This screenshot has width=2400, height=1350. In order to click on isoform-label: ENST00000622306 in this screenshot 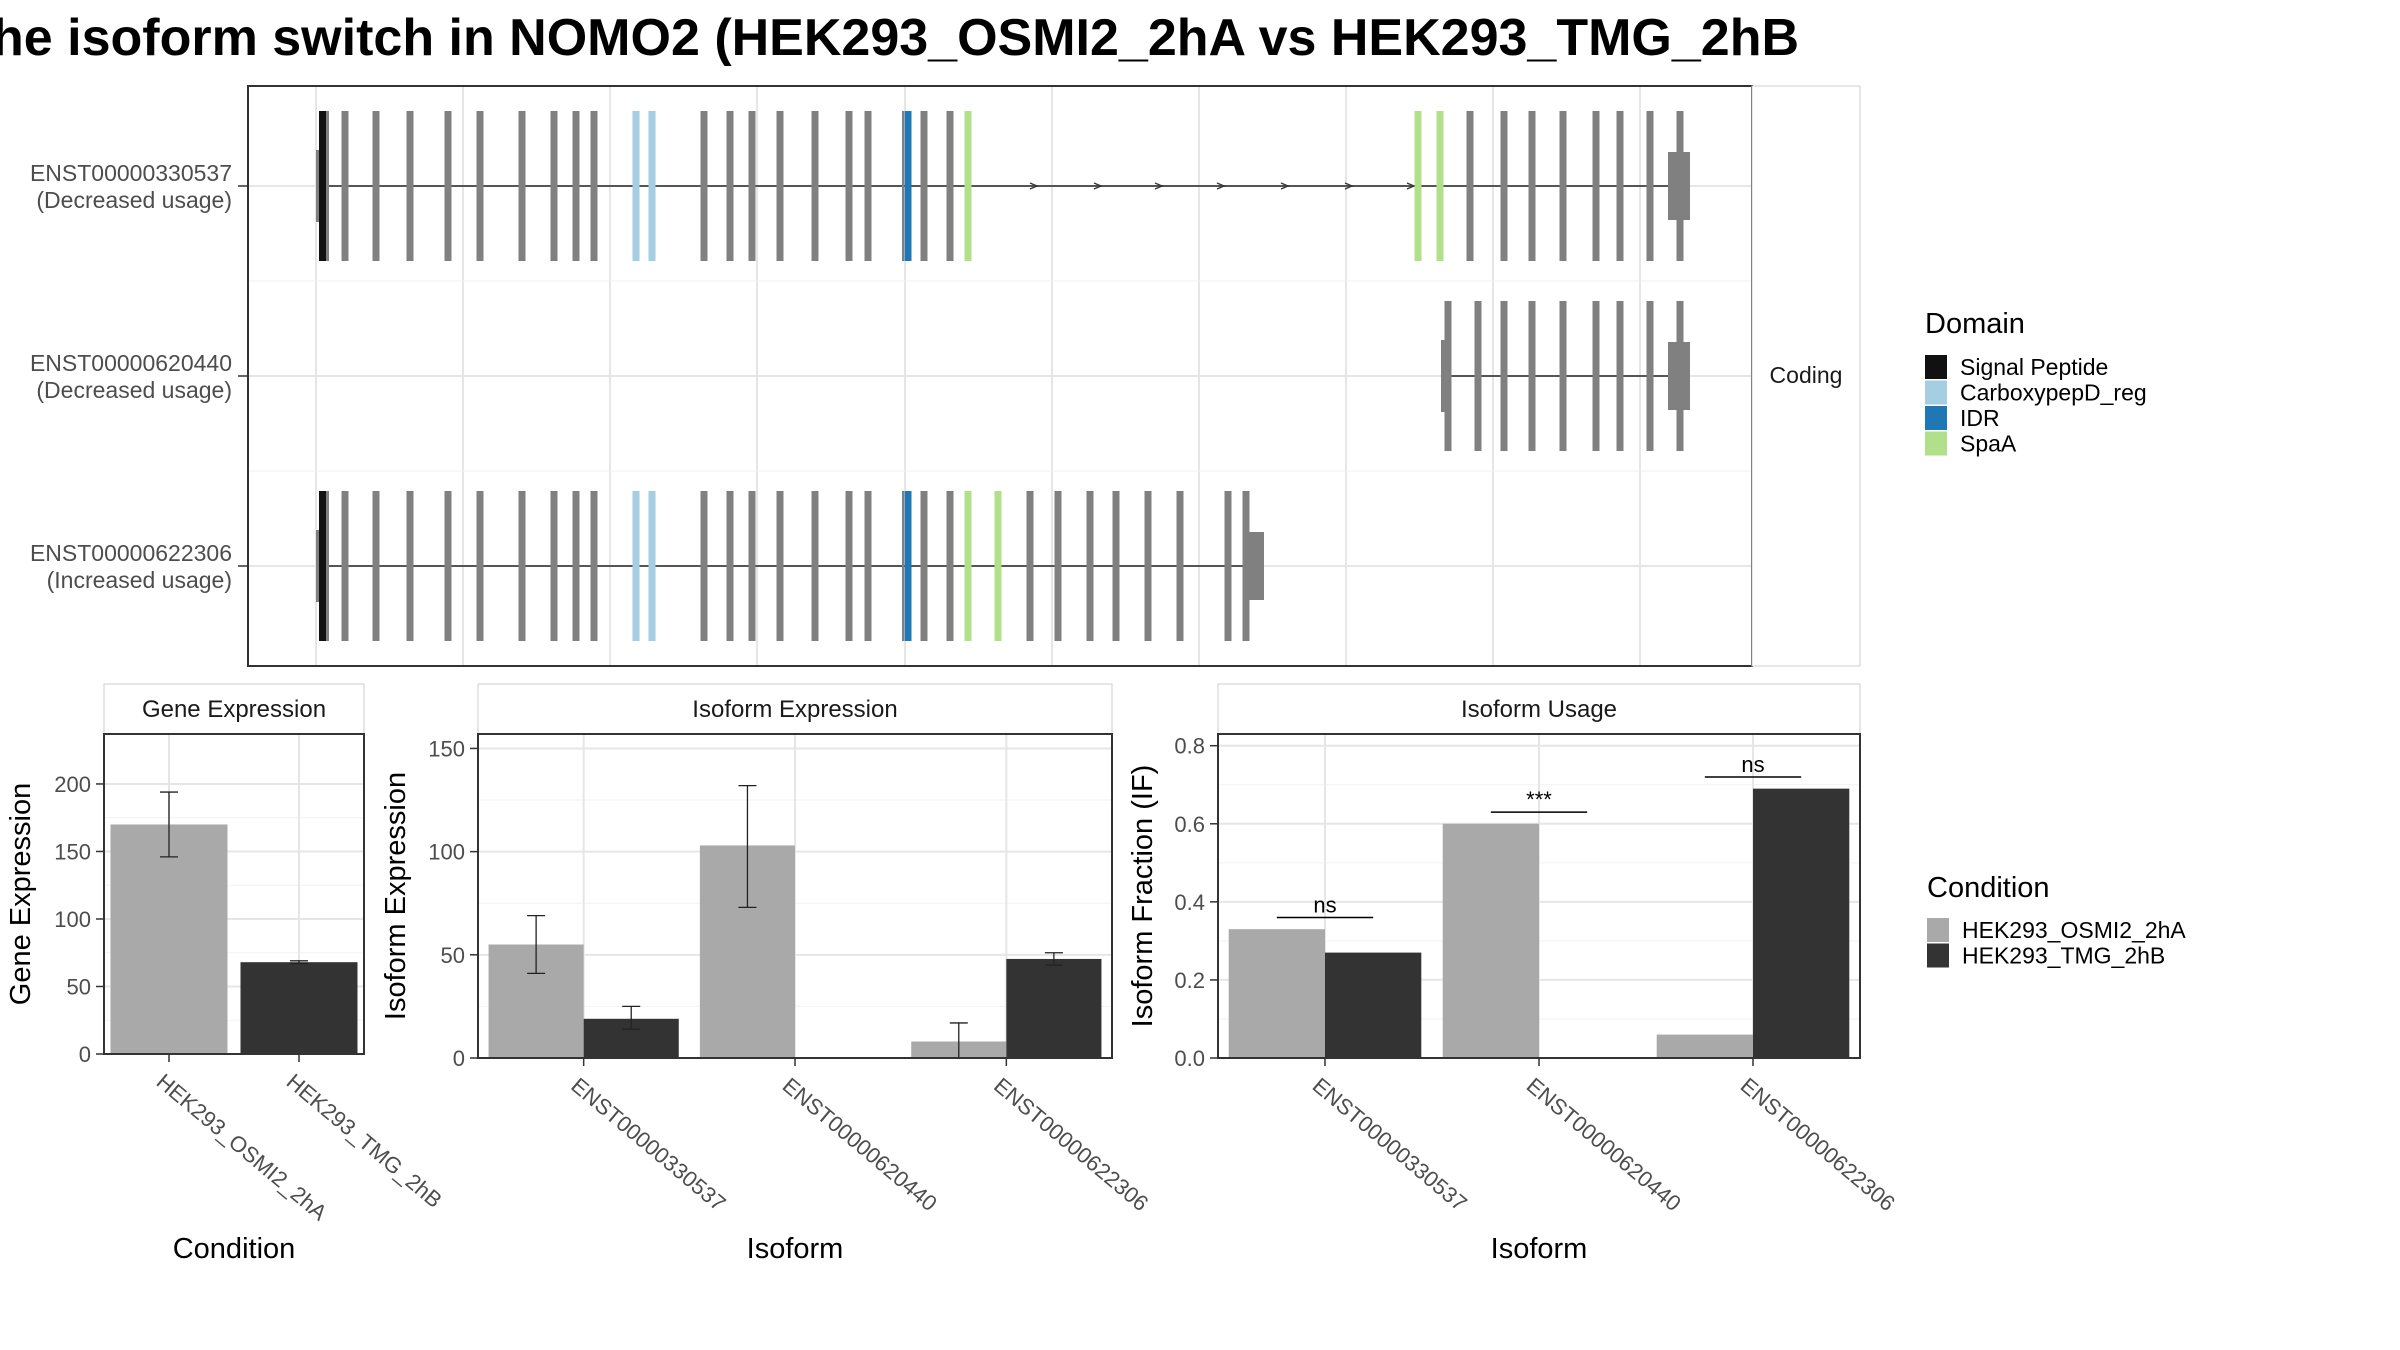, I will do `click(131, 553)`.